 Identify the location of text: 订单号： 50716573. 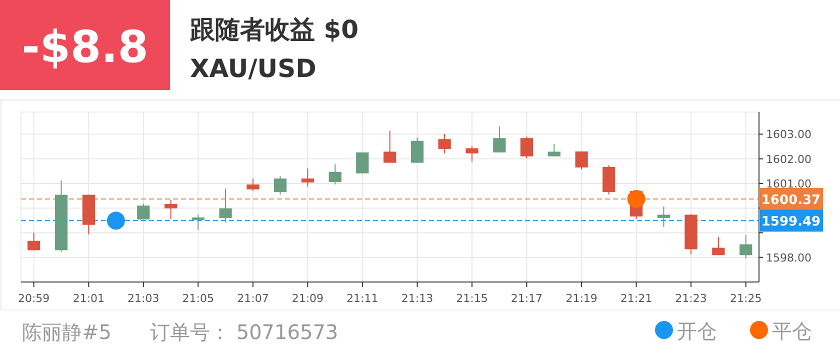
(244, 332).